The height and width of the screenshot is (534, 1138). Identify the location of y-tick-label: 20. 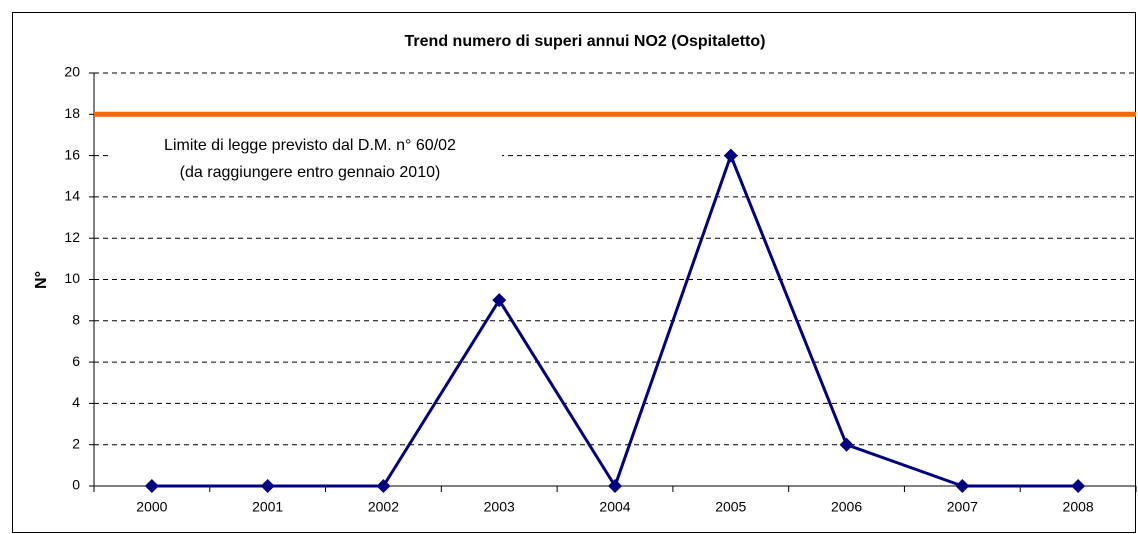
(72, 72).